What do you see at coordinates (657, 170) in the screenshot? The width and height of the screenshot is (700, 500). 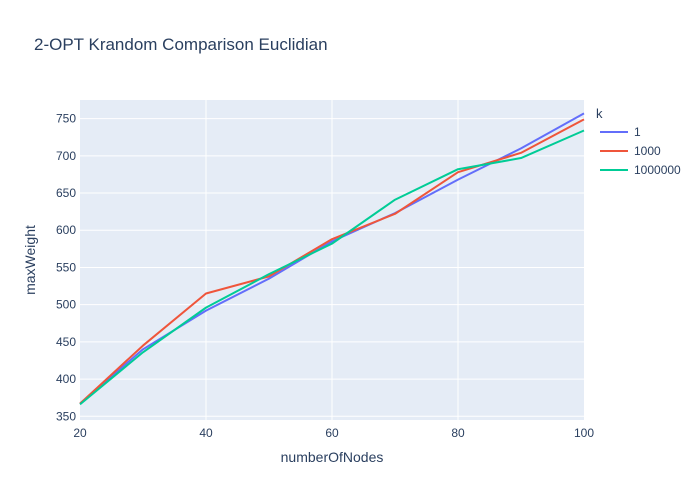 I see `legend-label: 1000000` at bounding box center [657, 170].